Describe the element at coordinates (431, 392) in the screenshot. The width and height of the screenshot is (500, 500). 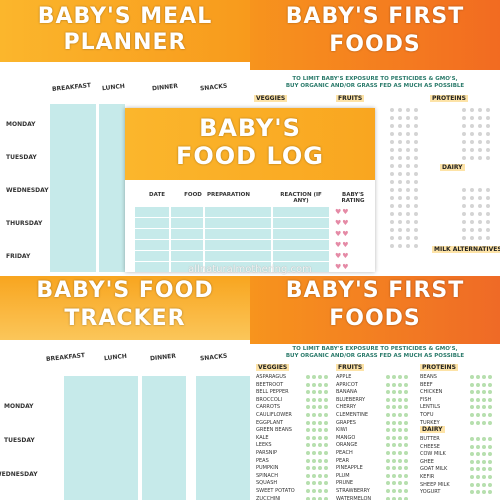
I see `food-item: CHICKEN` at that location.